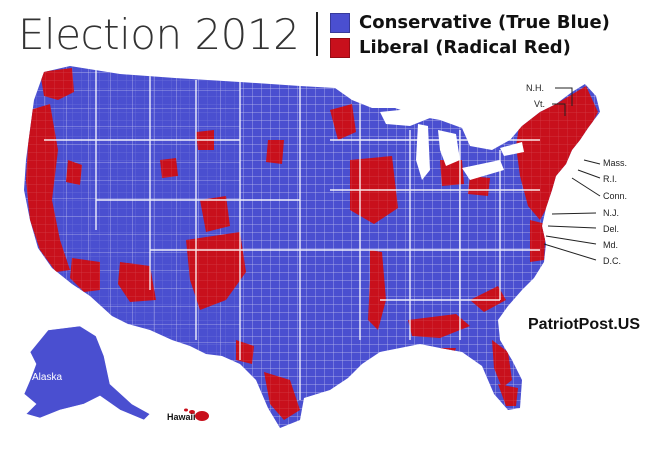  What do you see at coordinates (159, 34) in the screenshot?
I see `page-title: Election 2012` at bounding box center [159, 34].